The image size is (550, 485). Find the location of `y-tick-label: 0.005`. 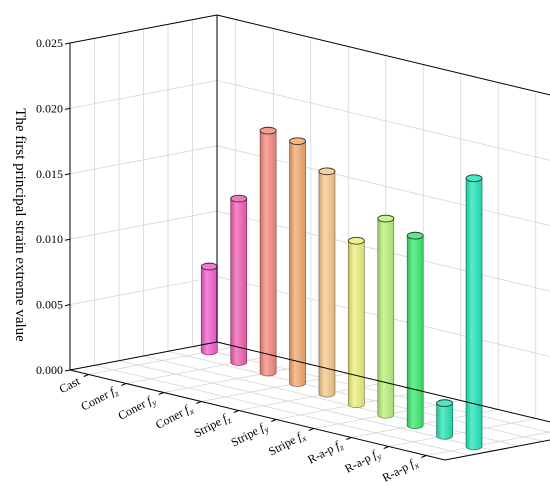

y-tick-label: 0.005 is located at coordinates (49, 305).